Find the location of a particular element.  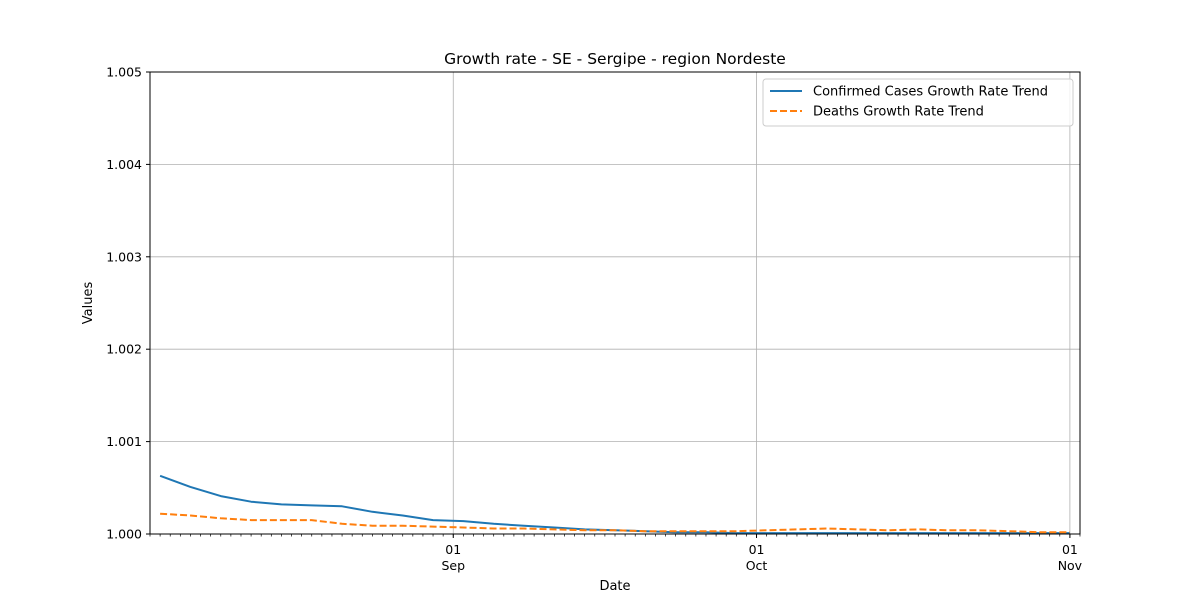

x-tick-month: Oct is located at coordinates (757, 565).